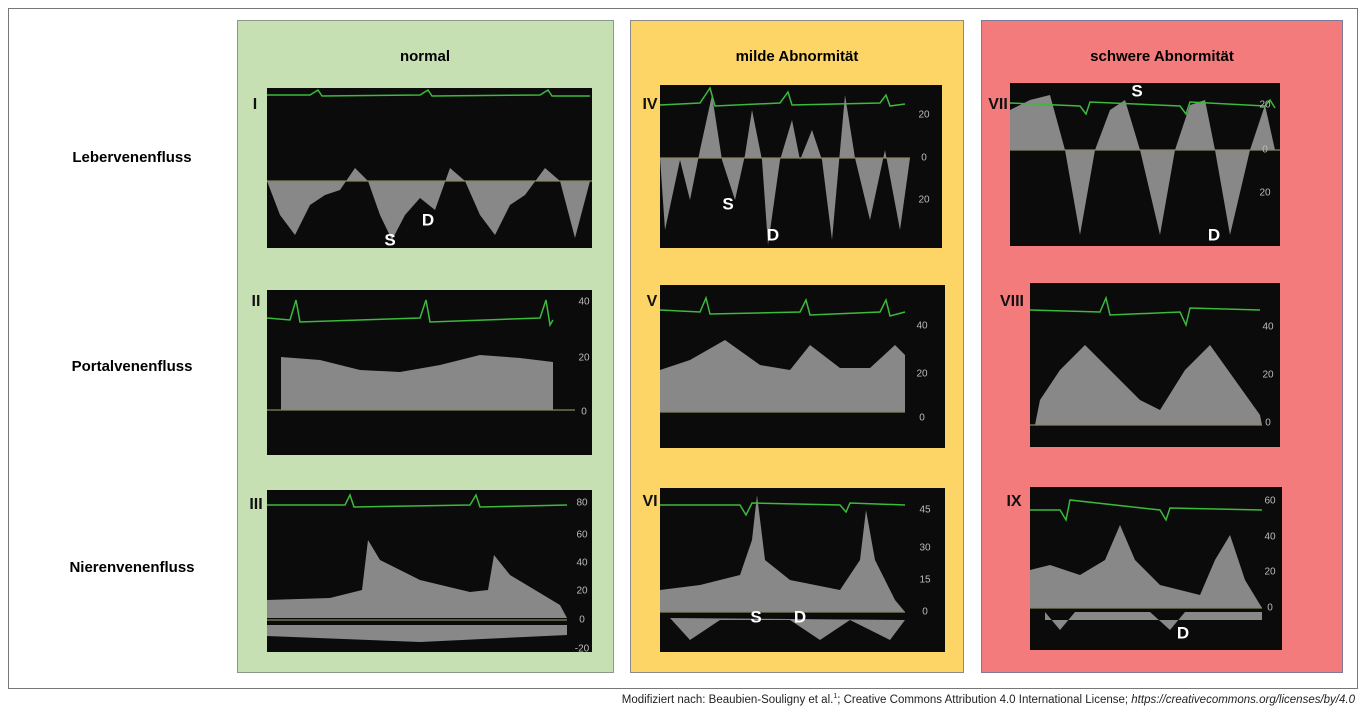 This screenshot has width=1365, height=713. Describe the element at coordinates (652, 301) in the screenshot. I see `panel-numeral: V` at that location.